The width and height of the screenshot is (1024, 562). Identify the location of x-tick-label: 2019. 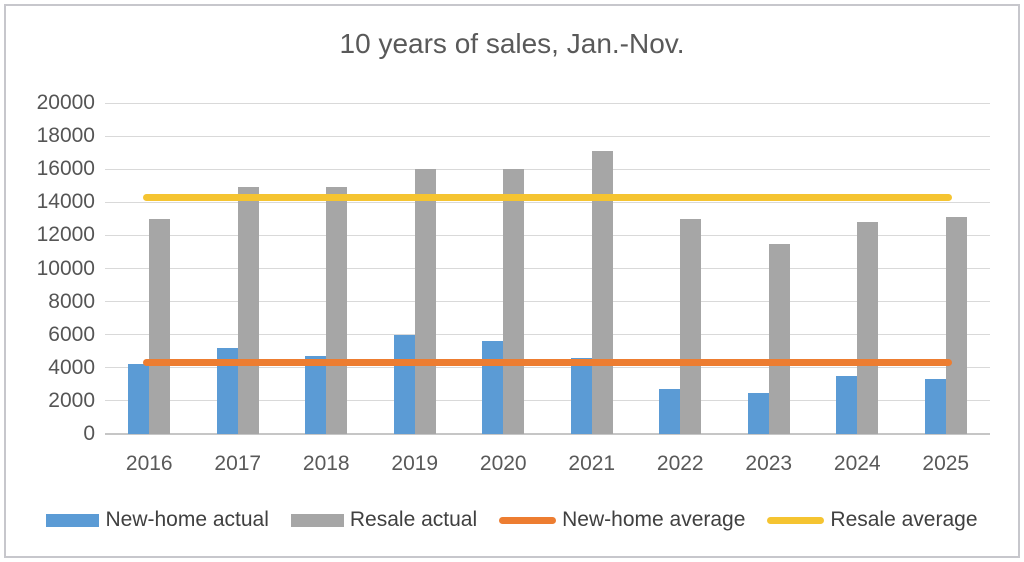
(415, 463).